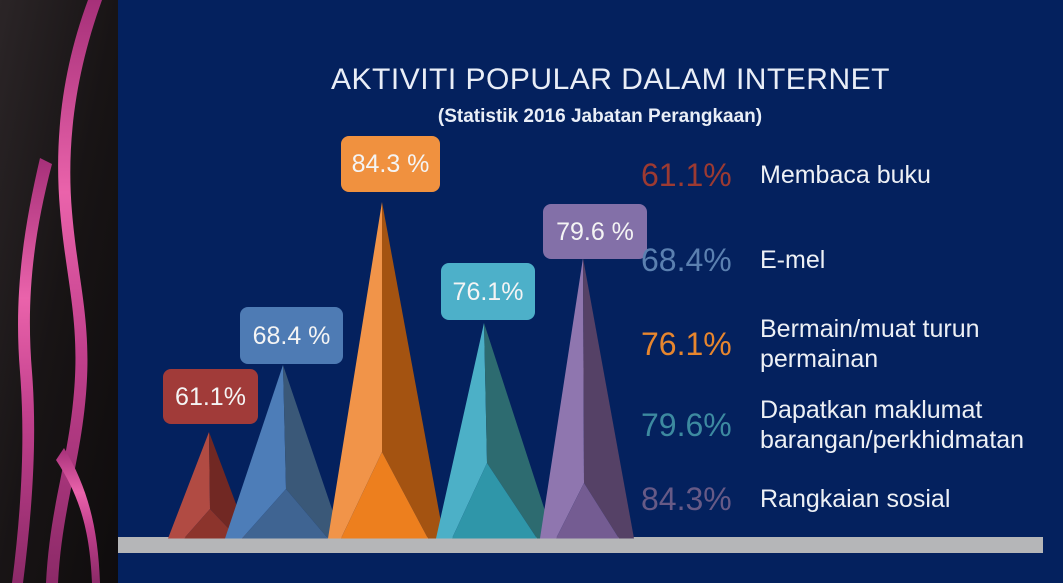 This screenshot has width=1063, height=583. What do you see at coordinates (686, 259) in the screenshot?
I see `legend-value: 68.4%` at bounding box center [686, 259].